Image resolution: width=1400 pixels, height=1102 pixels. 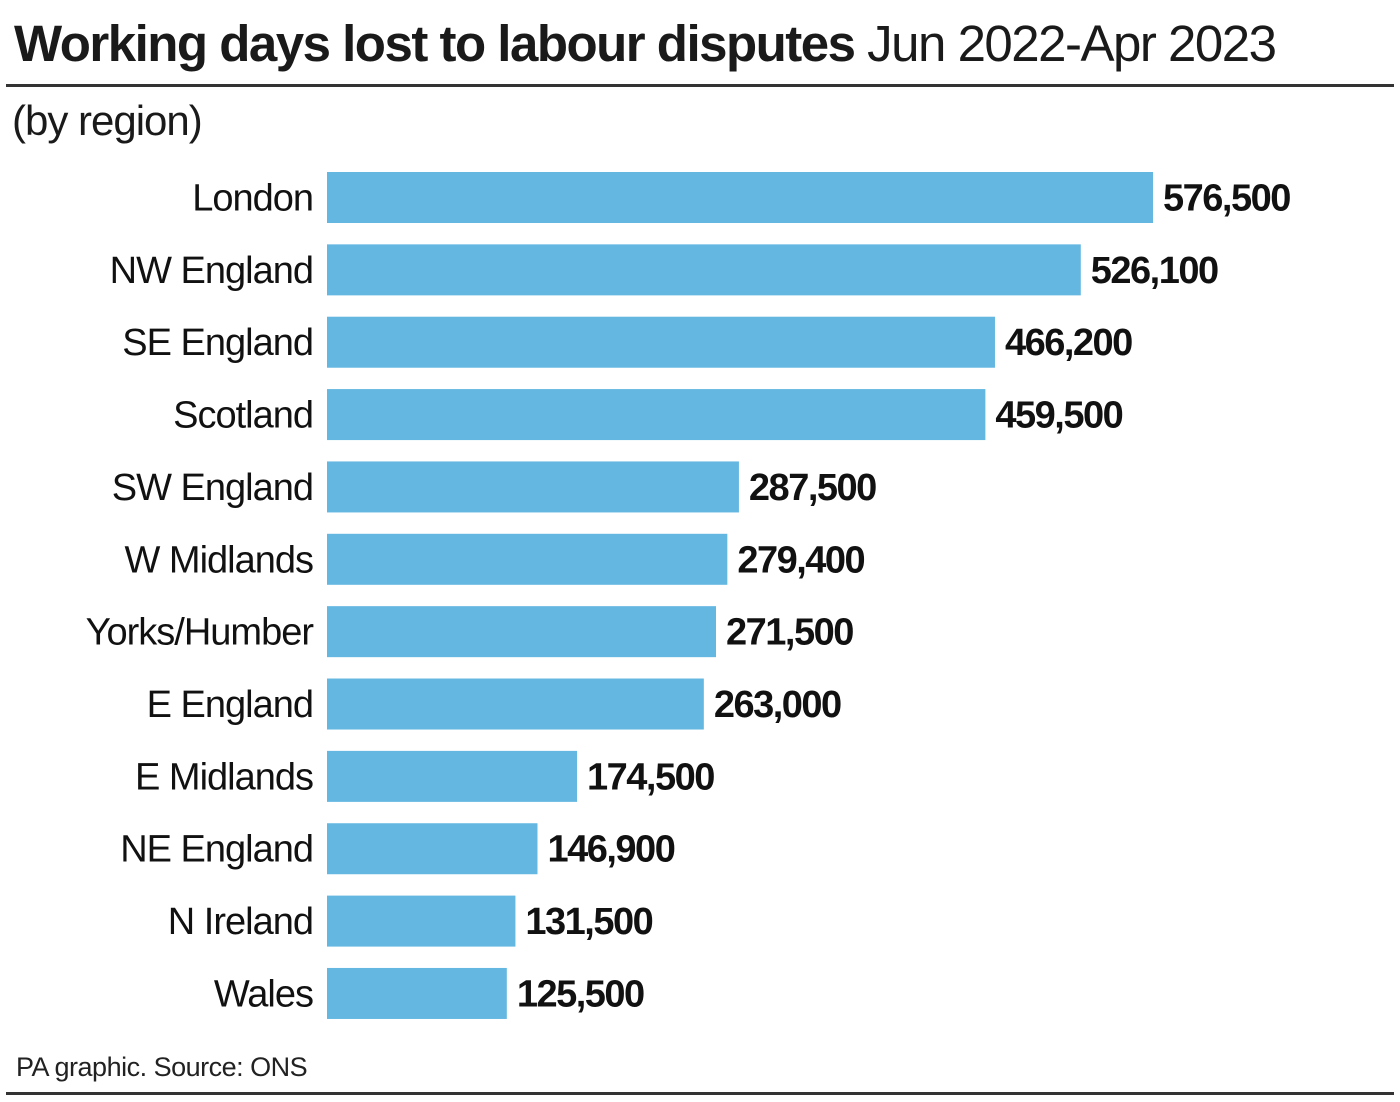 I want to click on value-label: 459,500, so click(x=1058, y=416).